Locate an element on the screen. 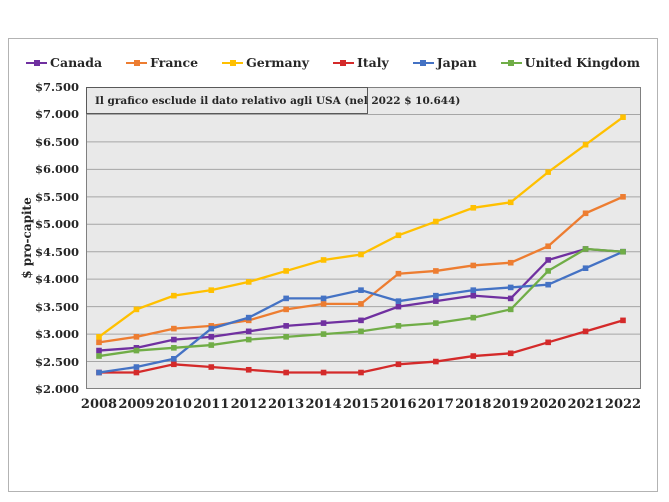  y-tick-label: $5.500 is located at coordinates (56, 196).